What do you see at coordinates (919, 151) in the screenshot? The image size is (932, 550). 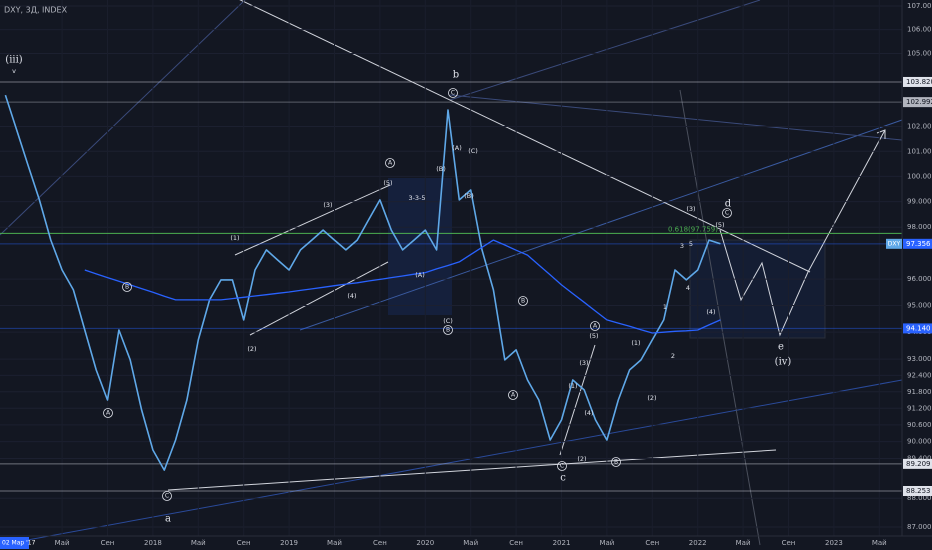 I see `y-tick-label: 101.000` at bounding box center [919, 151].